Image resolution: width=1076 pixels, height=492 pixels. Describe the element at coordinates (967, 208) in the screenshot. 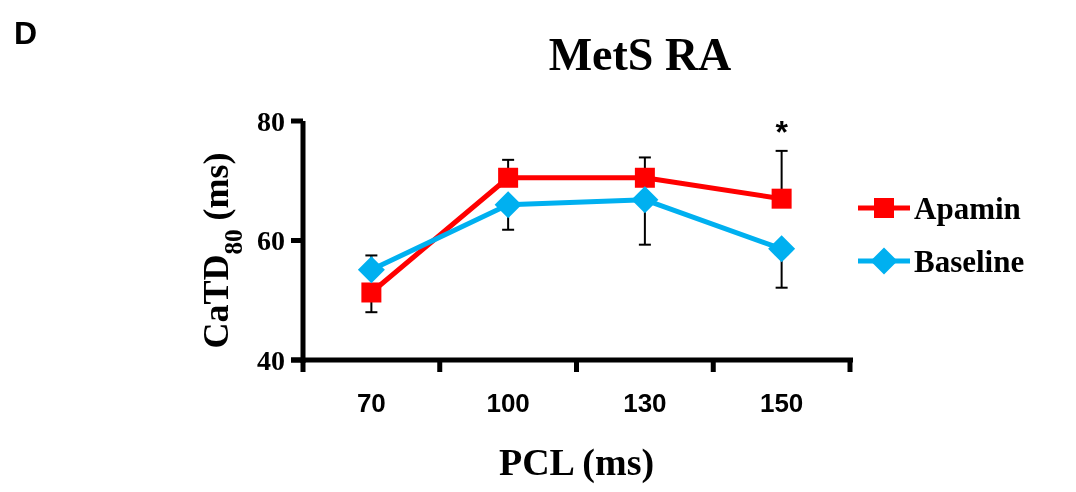

I see `legend-label: Apamin` at that location.